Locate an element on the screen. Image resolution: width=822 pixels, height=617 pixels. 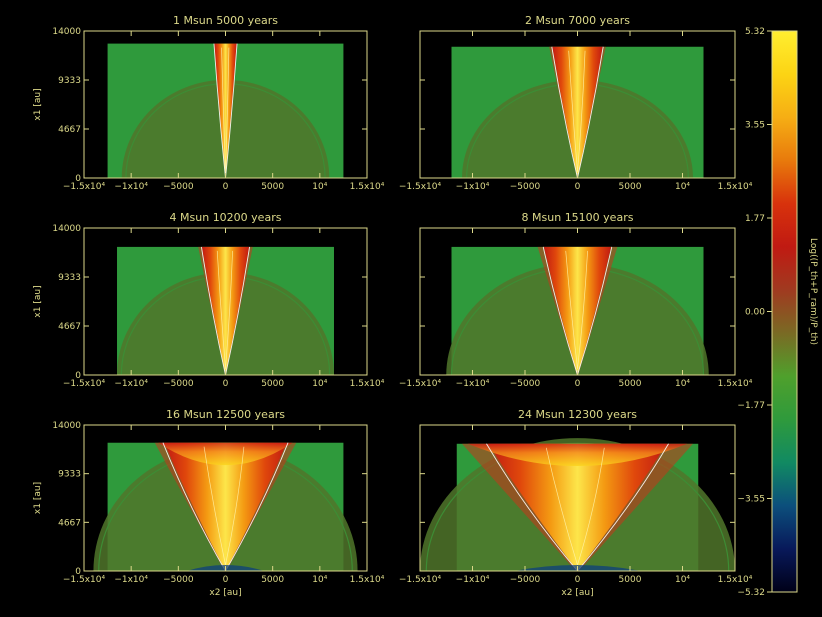
colorbar-tick-label: 0.00 is located at coordinates (755, 313).